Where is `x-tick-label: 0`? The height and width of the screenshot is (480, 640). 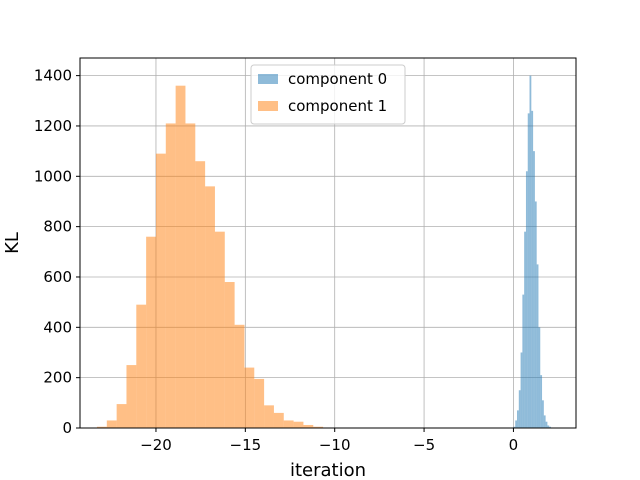 x-tick-label: 0 is located at coordinates (514, 445).